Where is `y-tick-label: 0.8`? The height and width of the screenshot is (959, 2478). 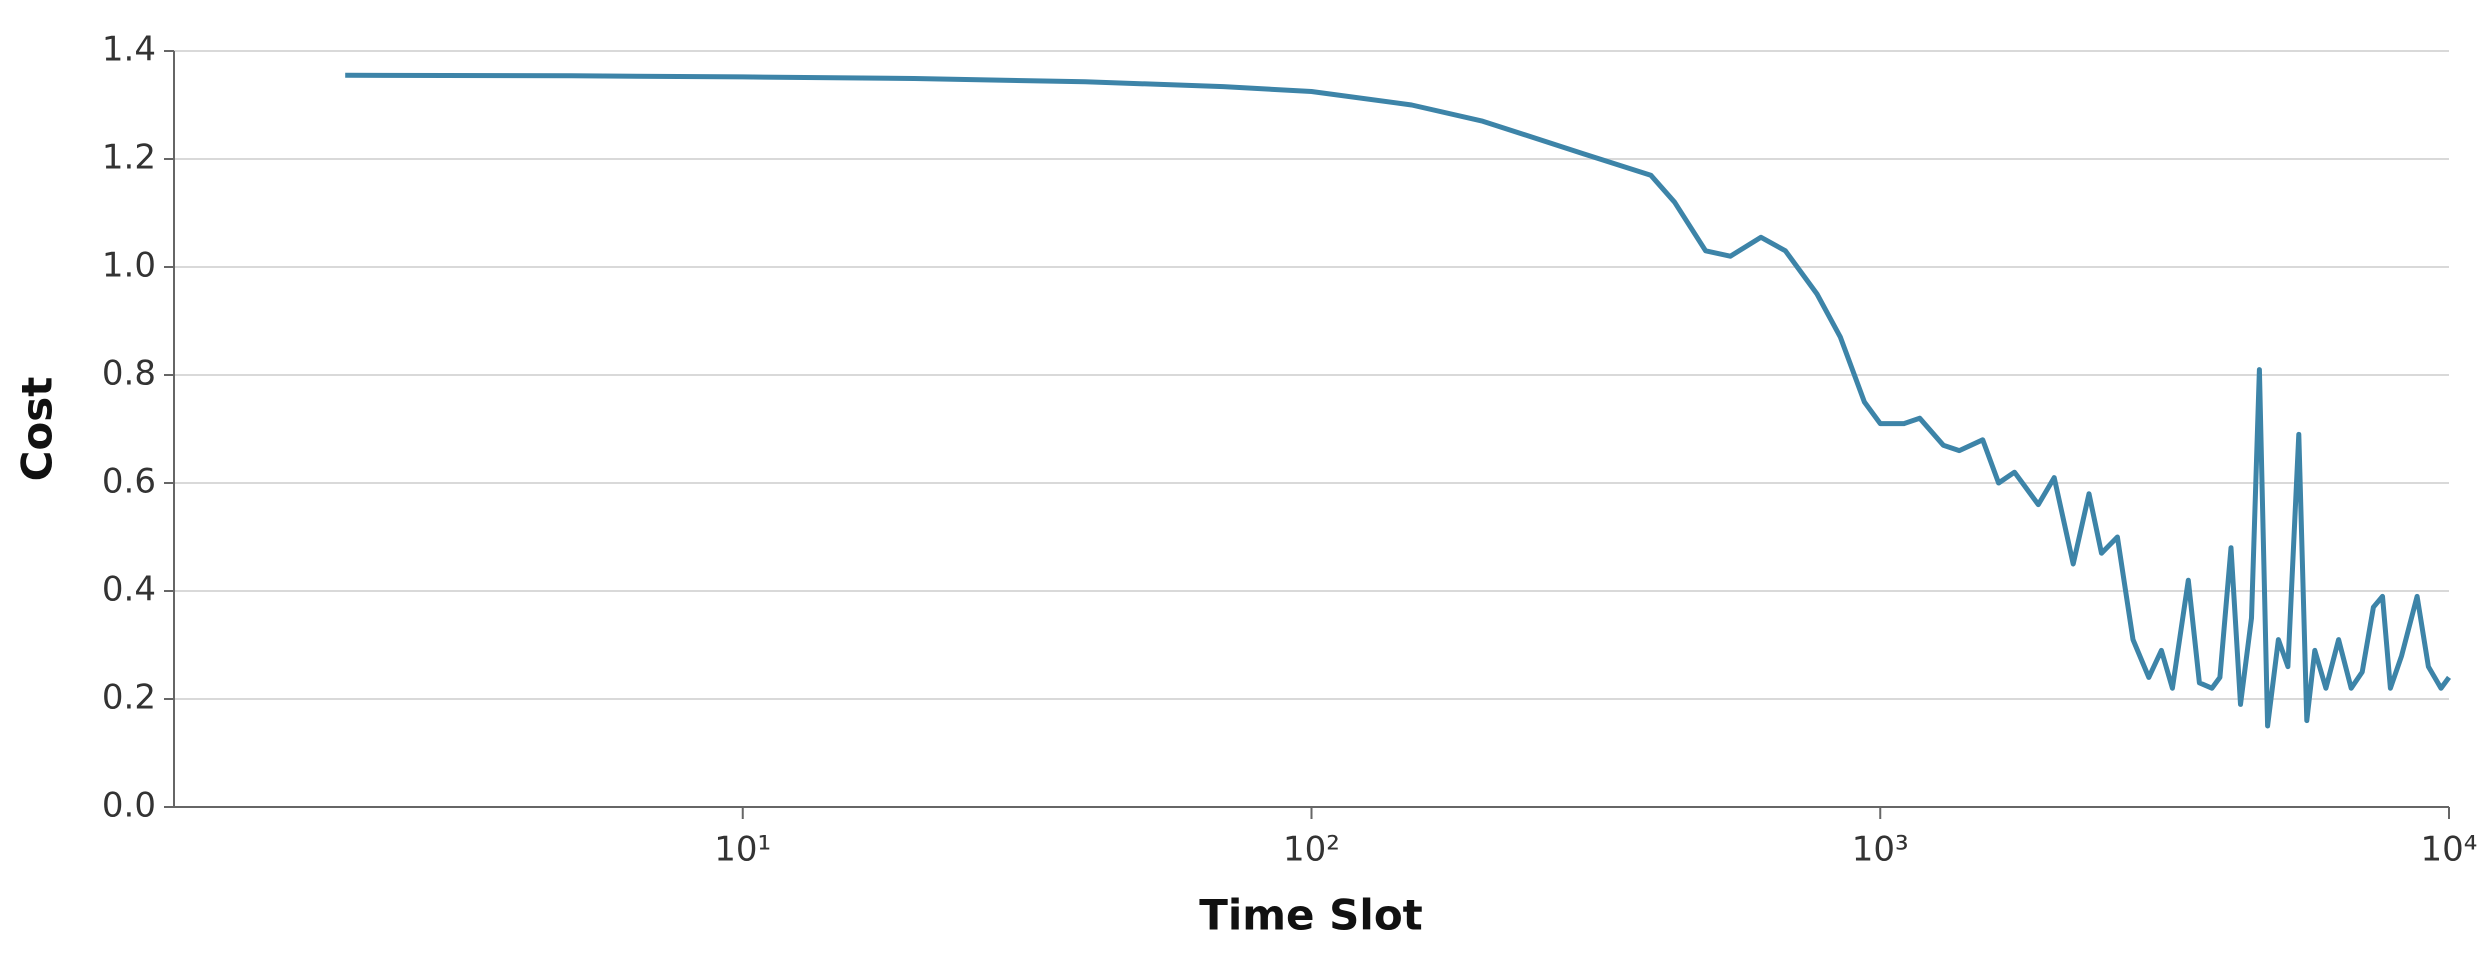 y-tick-label: 0.8 is located at coordinates (129, 374).